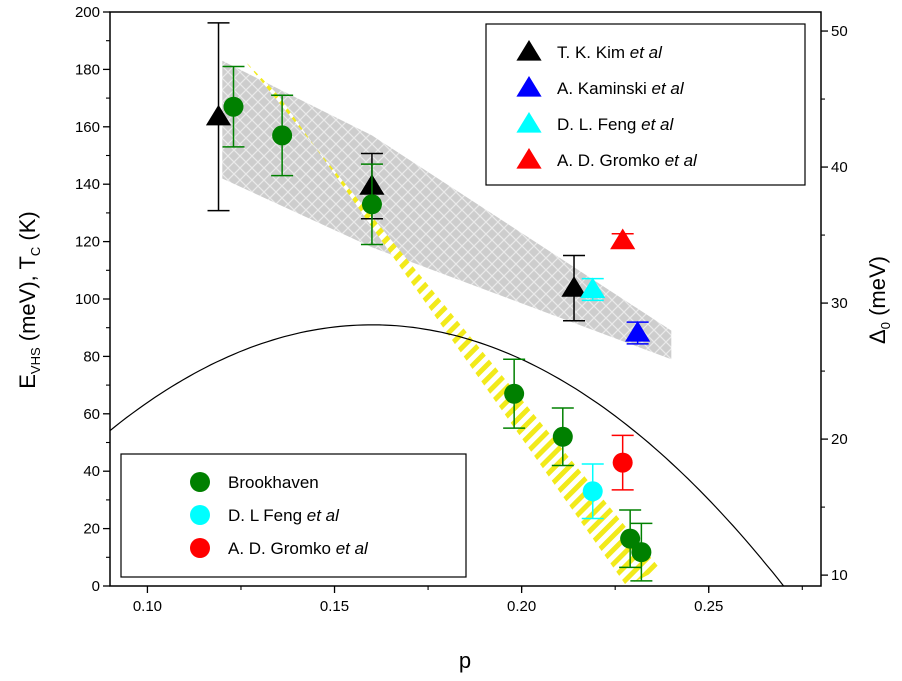  Describe the element at coordinates (218, 115) in the screenshot. I see `series-0-point-0-triangle` at that location.